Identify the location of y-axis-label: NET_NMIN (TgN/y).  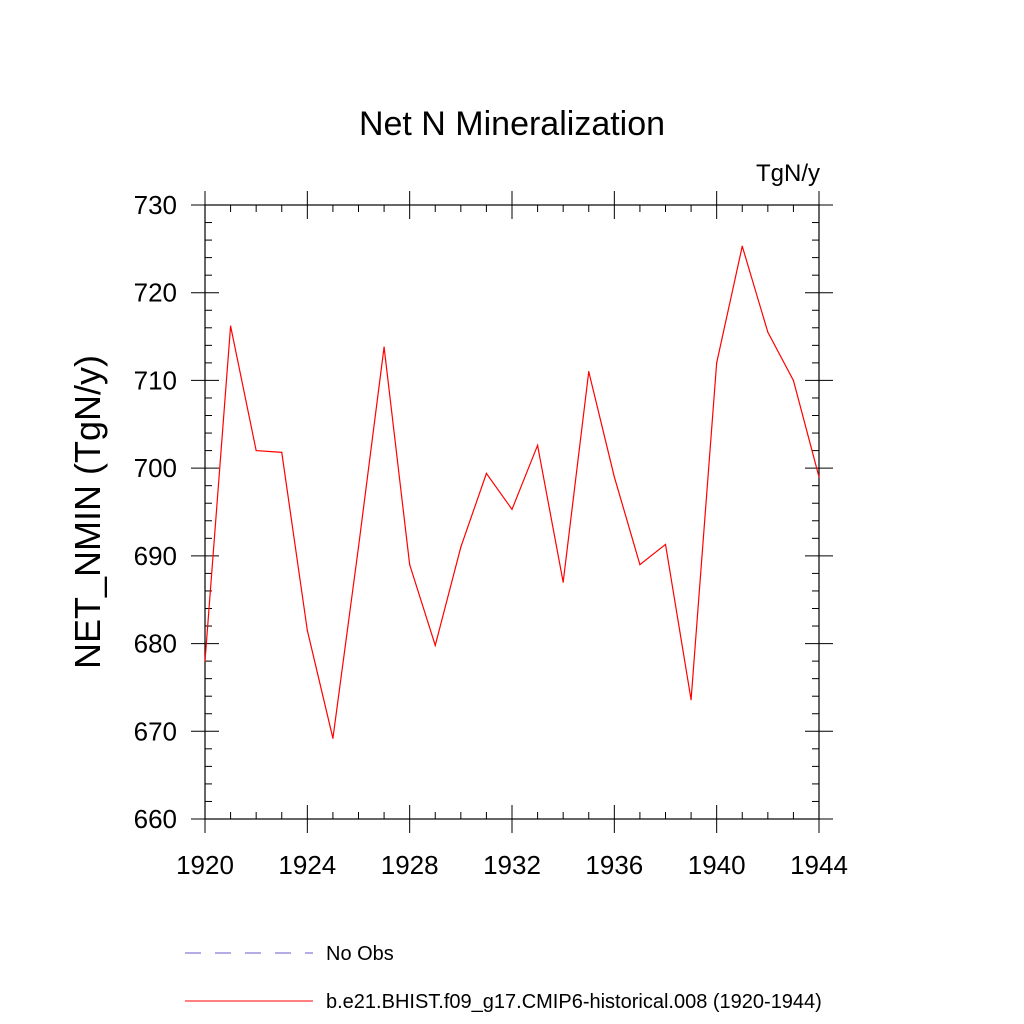
(87, 512).